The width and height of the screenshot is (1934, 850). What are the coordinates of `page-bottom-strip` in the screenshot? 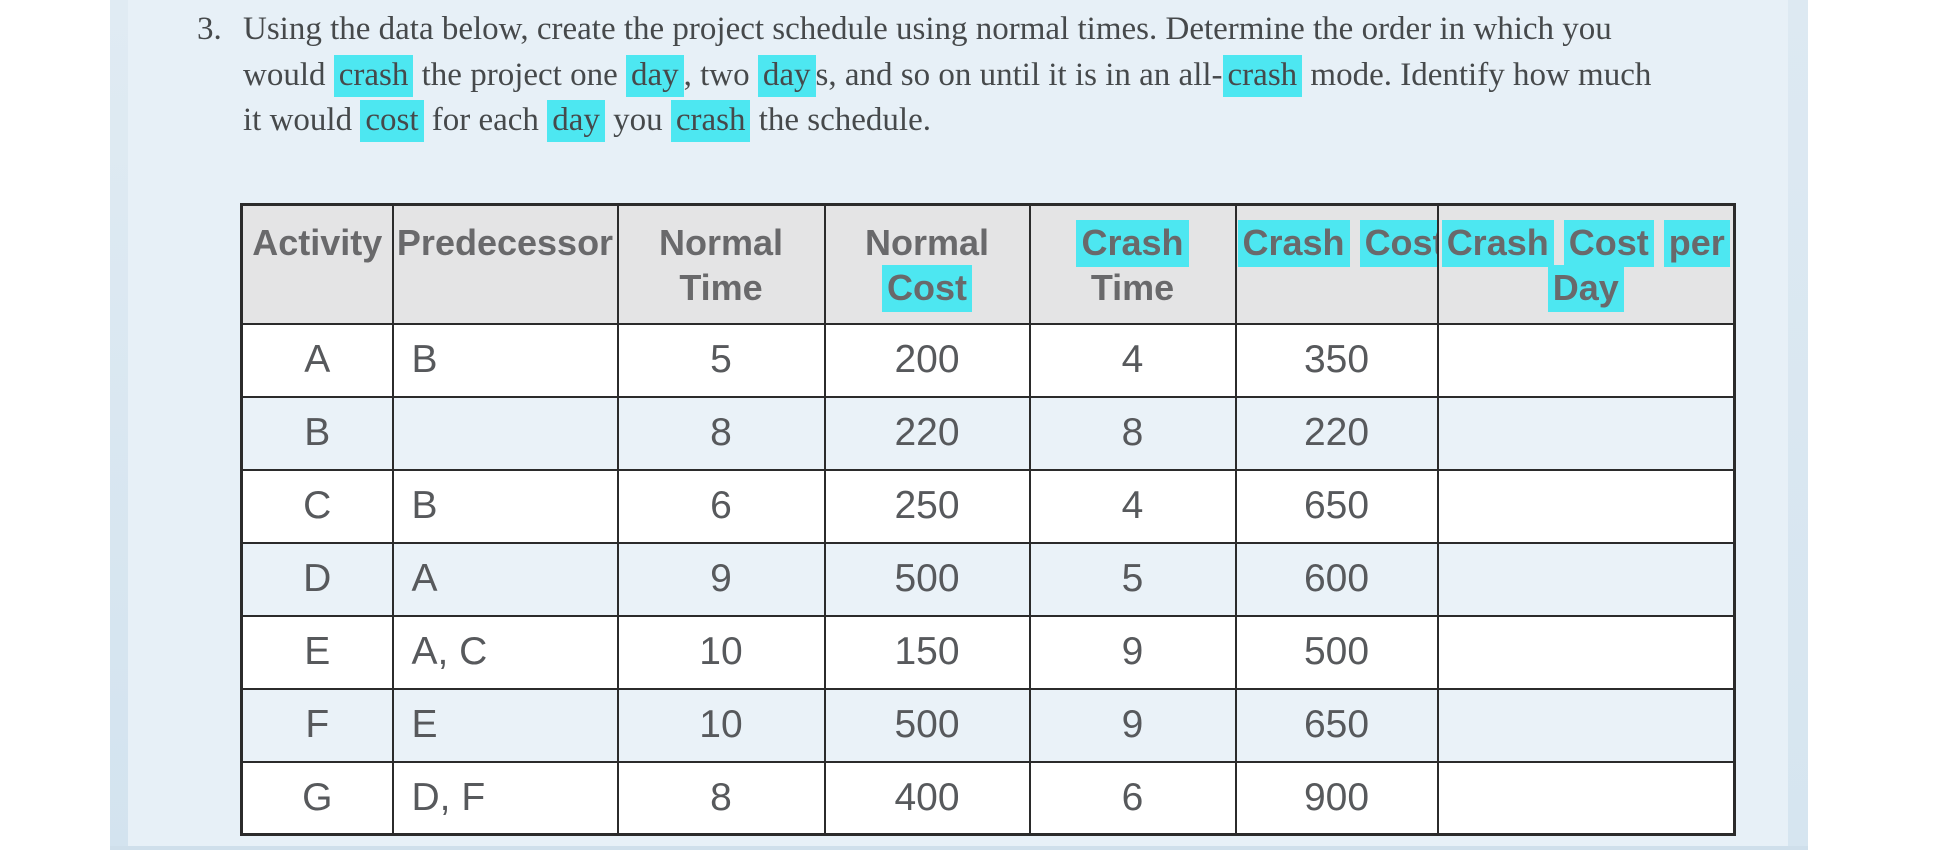 It's located at (959, 848).